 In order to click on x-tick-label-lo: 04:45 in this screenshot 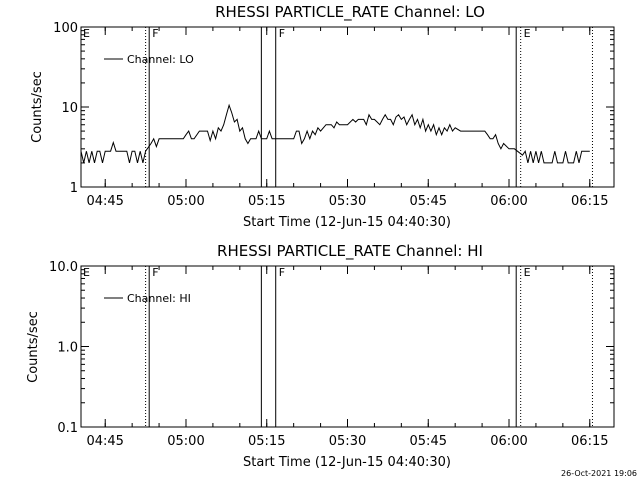, I will do `click(104, 201)`.